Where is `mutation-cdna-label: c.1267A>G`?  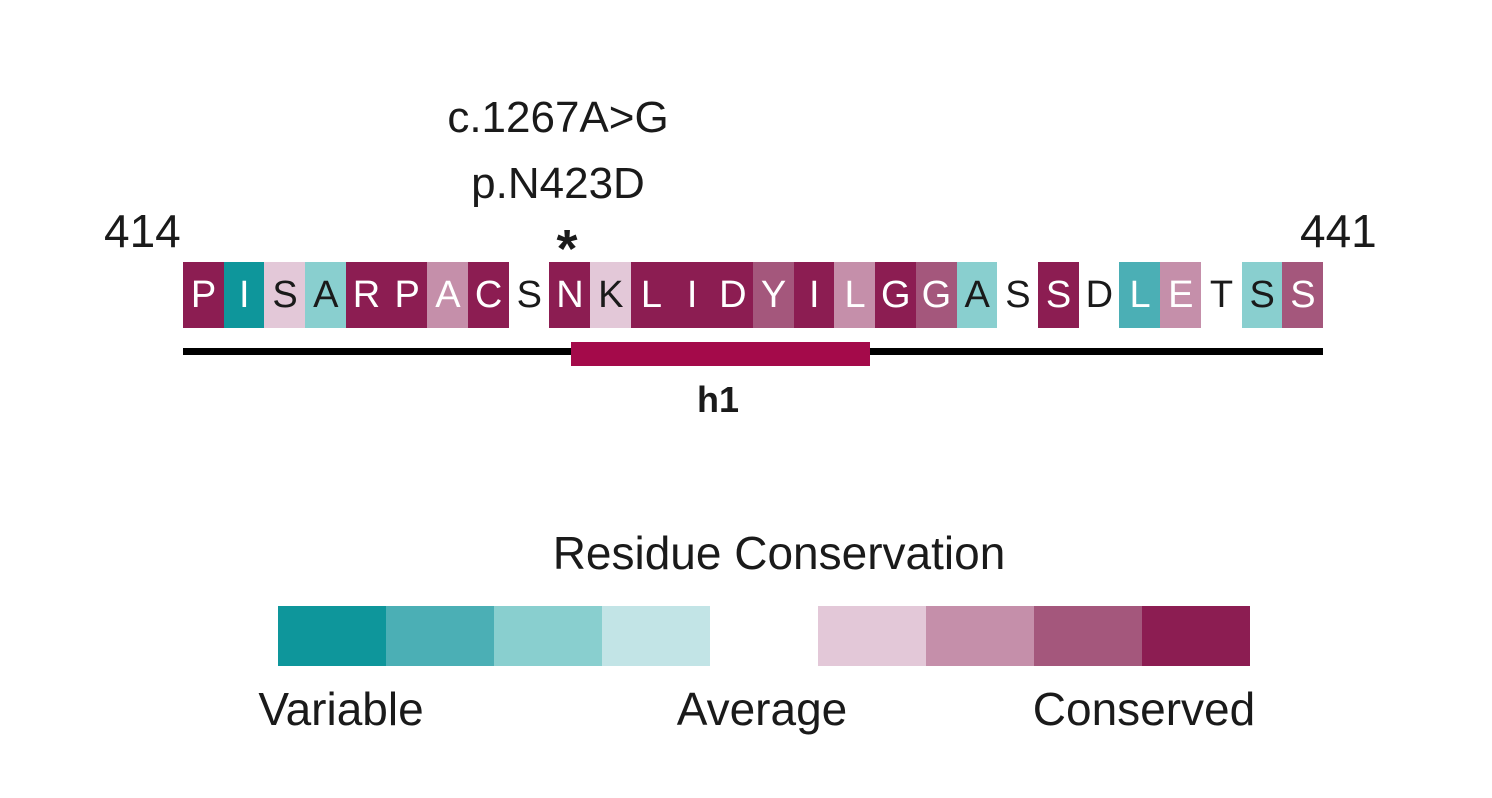 mutation-cdna-label: c.1267A>G is located at coordinates (558, 117).